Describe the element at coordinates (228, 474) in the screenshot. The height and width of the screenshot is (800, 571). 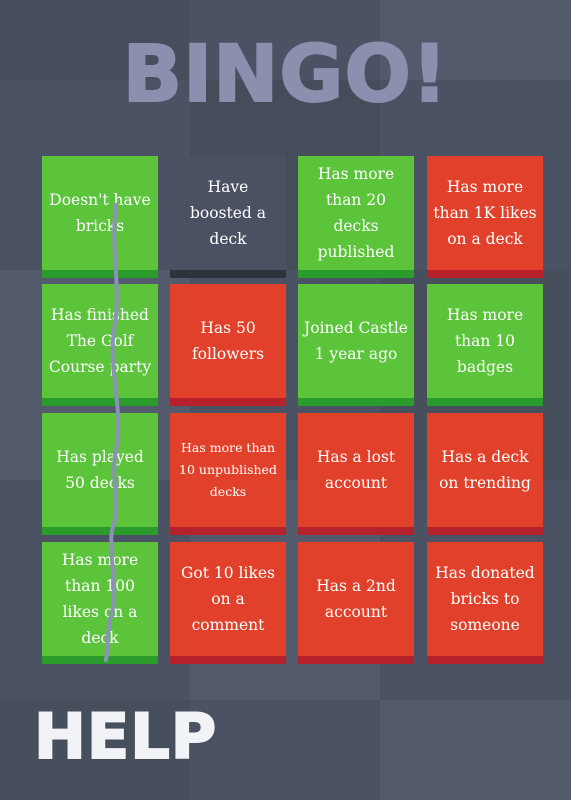
I see `bingo-cell: Has more than 10 unpublished decks` at that location.